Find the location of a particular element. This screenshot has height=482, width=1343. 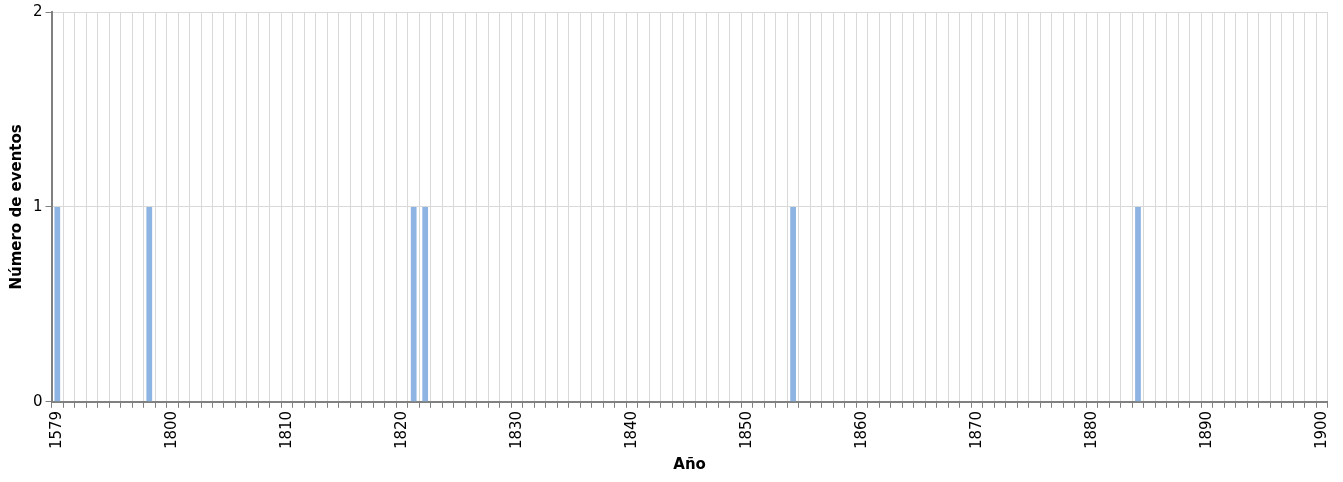

y-tick-label: 1 is located at coordinates (38, 205).